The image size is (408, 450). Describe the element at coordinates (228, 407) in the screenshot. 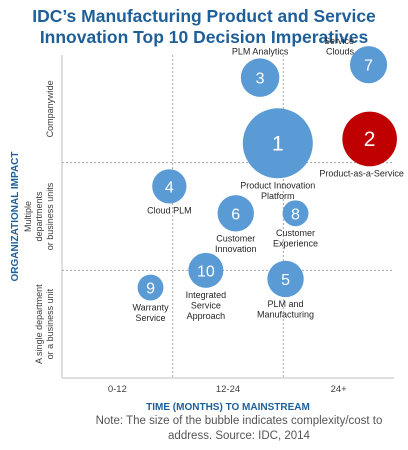

I see `x-axis-title: TIME (MONTHS) TO MAINSTREAM` at that location.